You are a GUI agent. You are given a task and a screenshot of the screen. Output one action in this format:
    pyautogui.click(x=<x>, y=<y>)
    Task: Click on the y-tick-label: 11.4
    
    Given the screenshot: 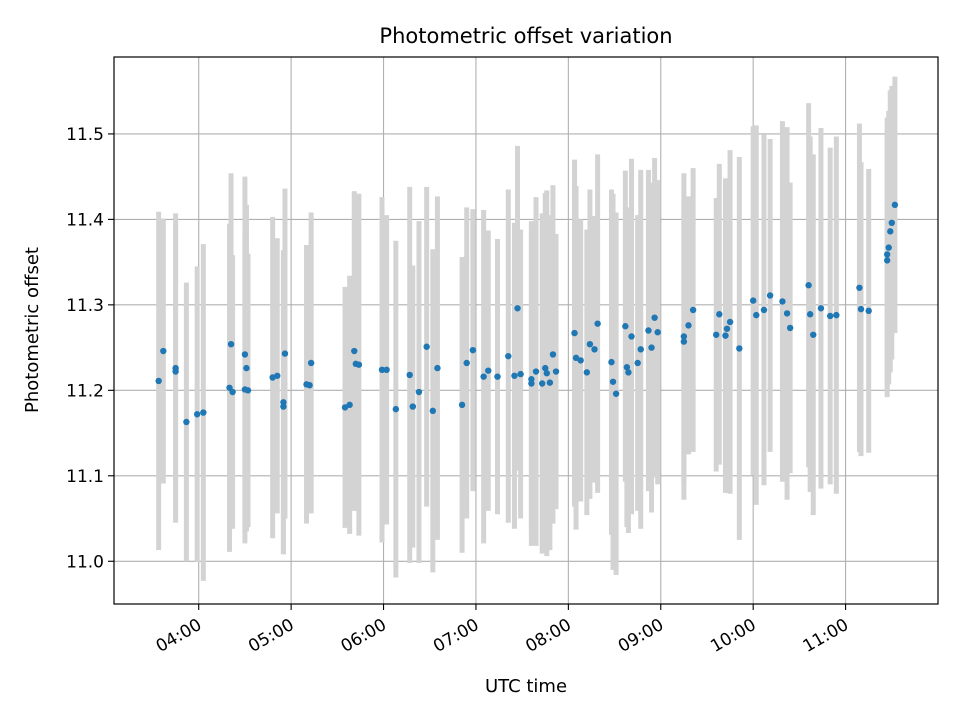 What is the action you would take?
    pyautogui.click(x=85, y=220)
    